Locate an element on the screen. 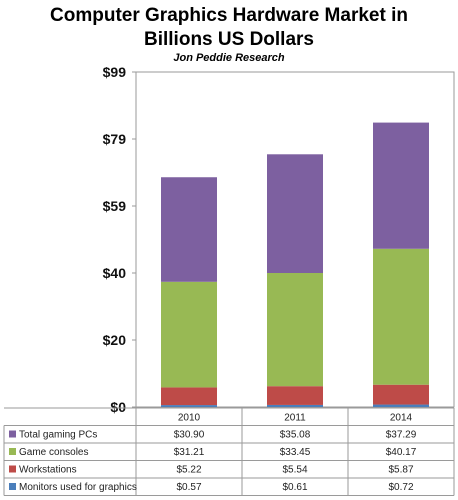  legend-series-name: Game consoles is located at coordinates (53, 452).